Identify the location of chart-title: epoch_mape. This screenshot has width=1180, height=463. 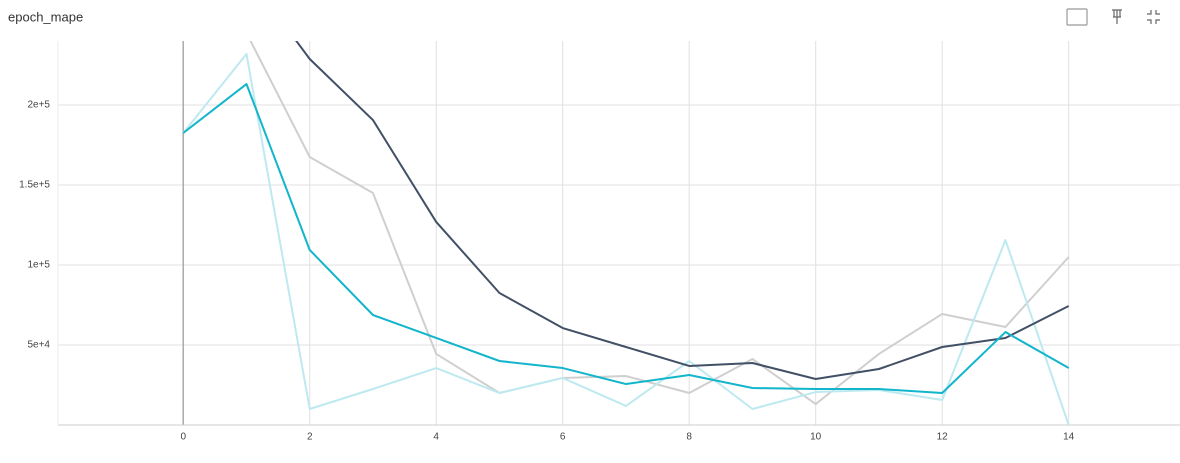
(45, 16).